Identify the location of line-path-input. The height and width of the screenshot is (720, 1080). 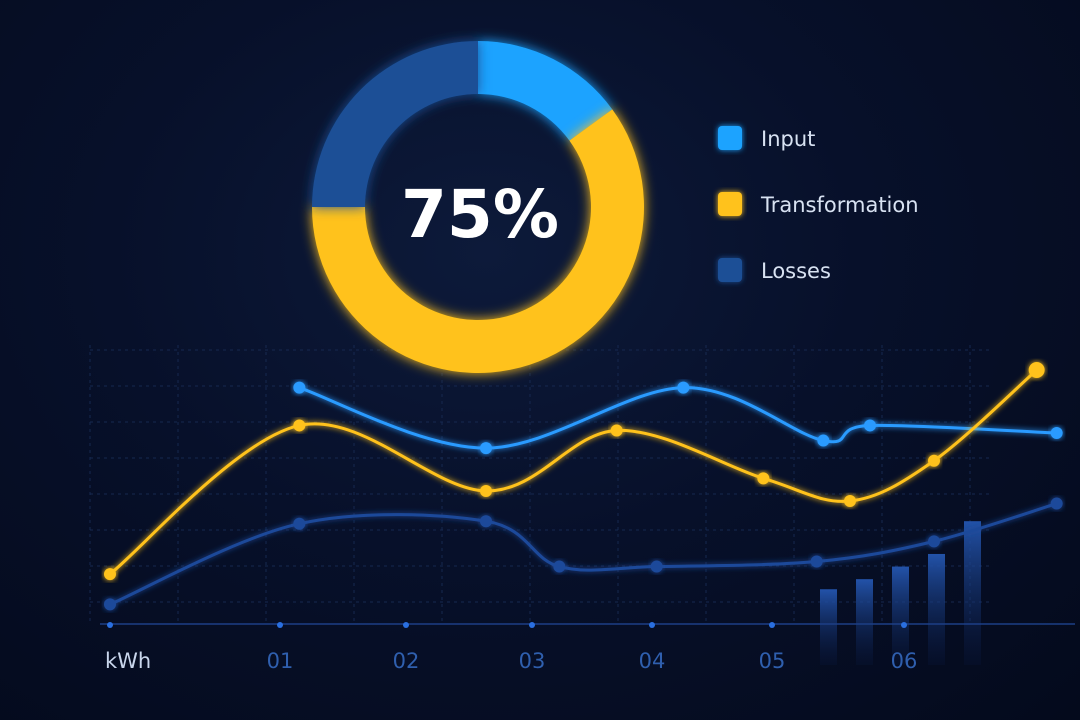
(677, 418).